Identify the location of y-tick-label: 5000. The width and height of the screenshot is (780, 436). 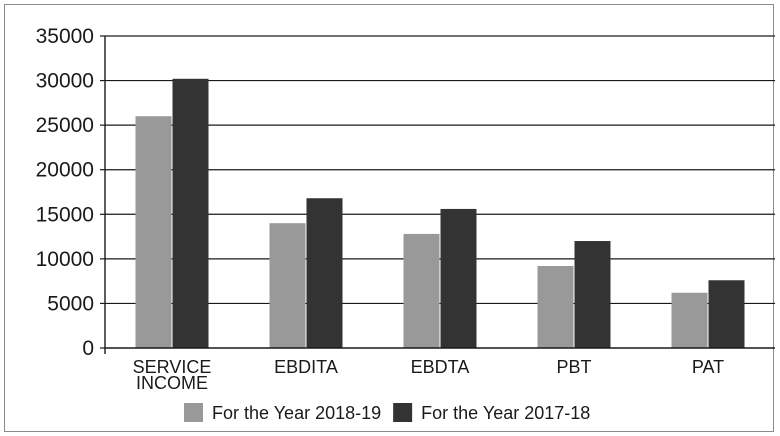
(70, 303).